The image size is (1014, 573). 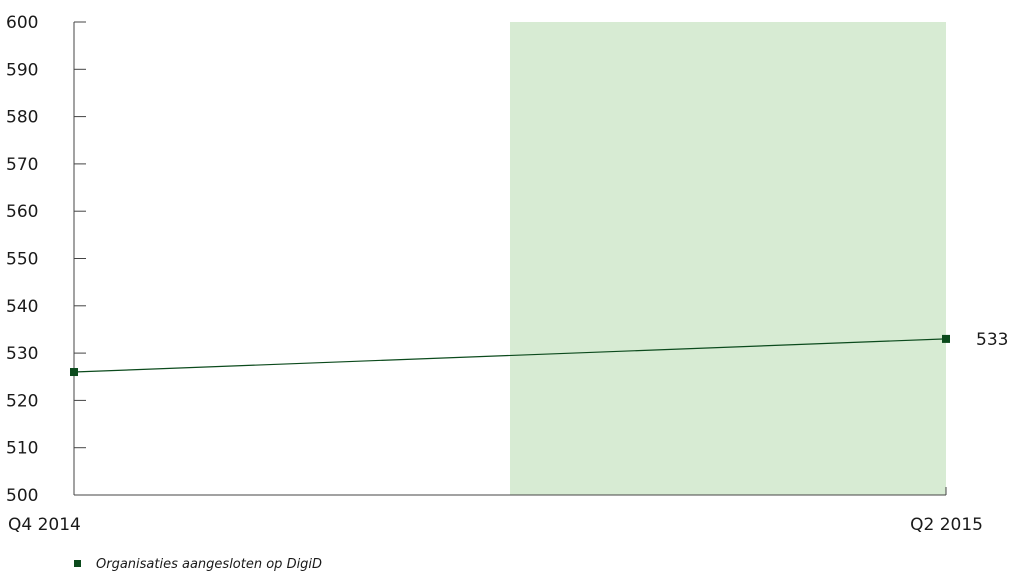 I want to click on y-tick-label: 550, so click(x=22, y=260).